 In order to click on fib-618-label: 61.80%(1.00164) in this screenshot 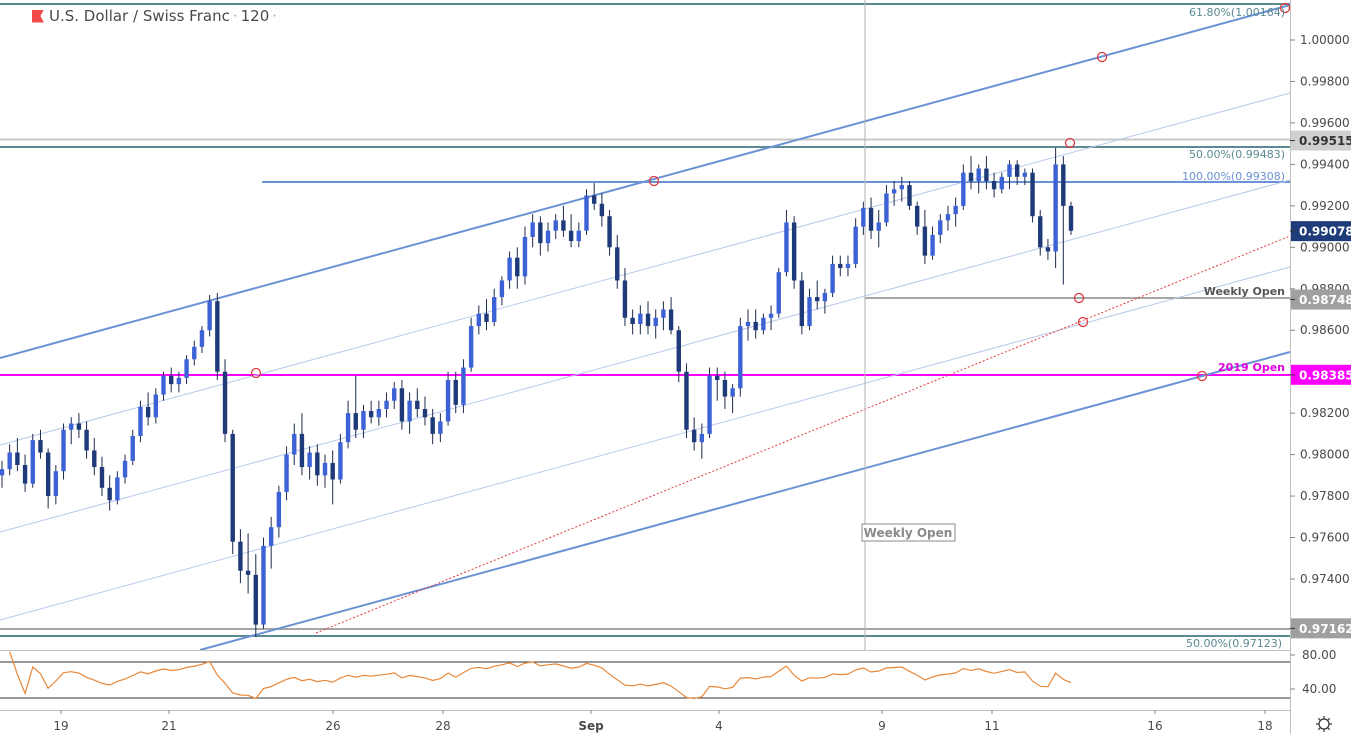, I will do `click(1237, 12)`.